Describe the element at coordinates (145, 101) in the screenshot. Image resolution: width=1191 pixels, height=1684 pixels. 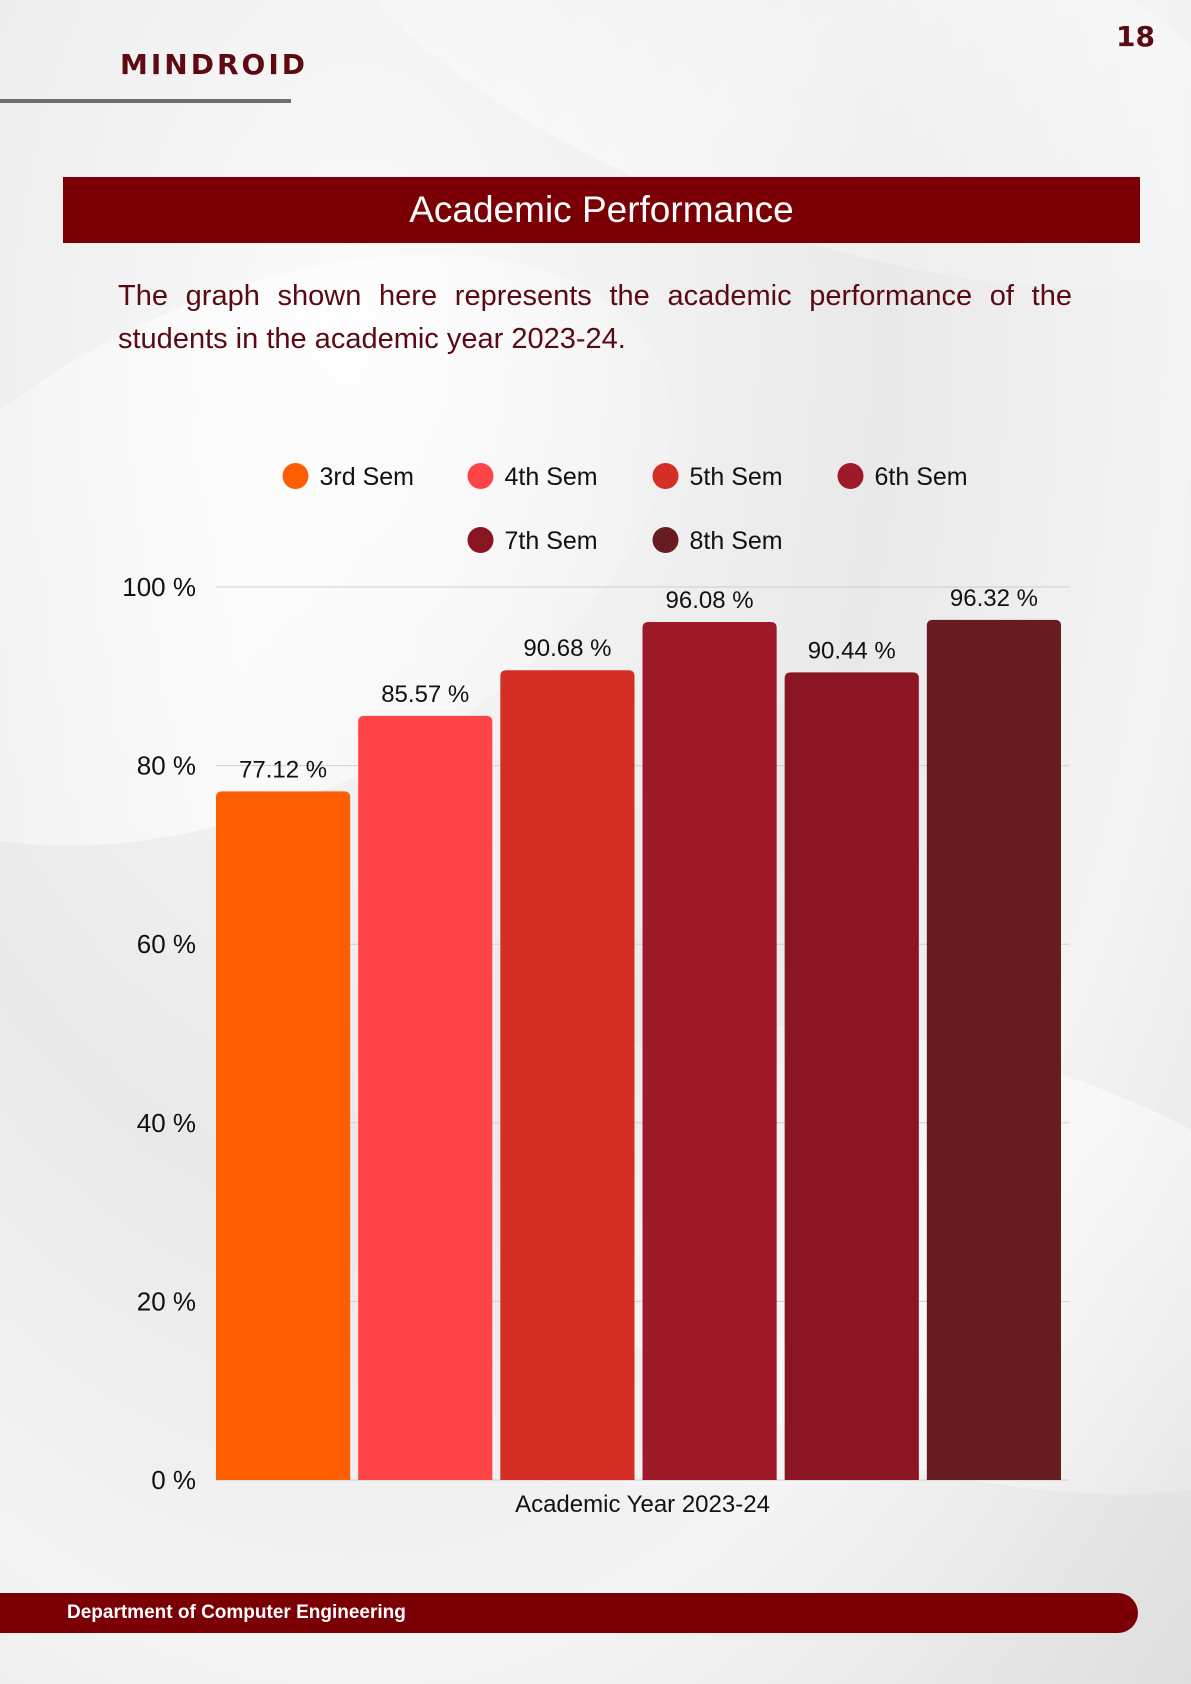
I see `brand-underline` at that location.